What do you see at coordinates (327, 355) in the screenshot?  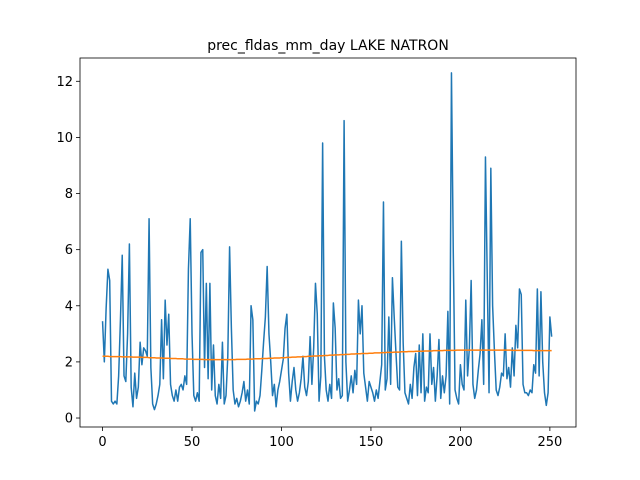 I see `line-series` at bounding box center [327, 355].